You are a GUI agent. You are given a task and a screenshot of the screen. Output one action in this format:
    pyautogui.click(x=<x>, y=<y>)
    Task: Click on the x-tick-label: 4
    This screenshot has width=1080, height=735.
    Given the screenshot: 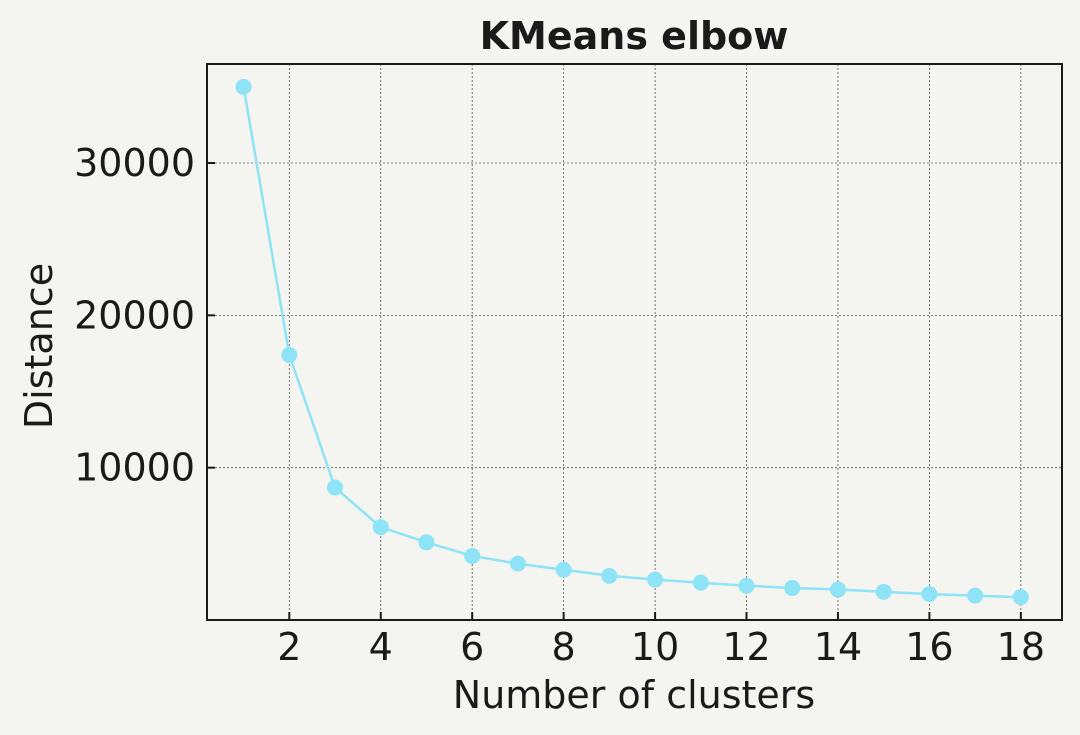 What is the action you would take?
    pyautogui.click(x=381, y=647)
    